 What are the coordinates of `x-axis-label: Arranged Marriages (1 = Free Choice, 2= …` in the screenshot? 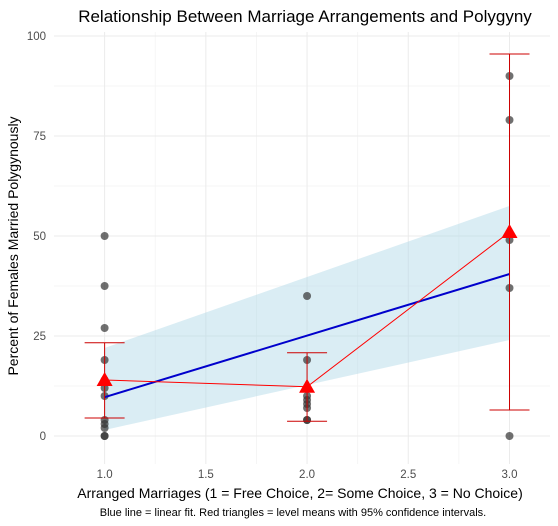 It's located at (300, 493).